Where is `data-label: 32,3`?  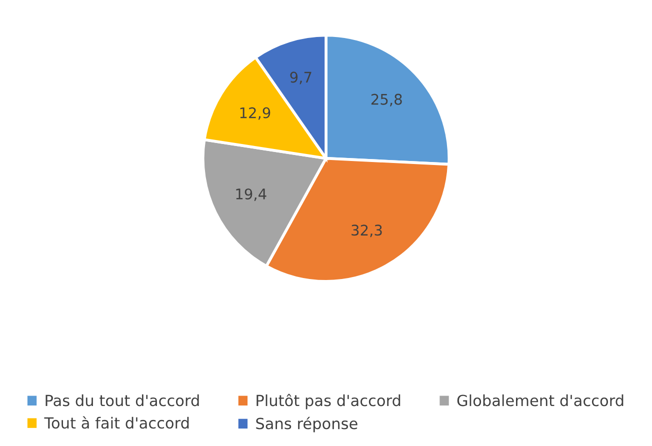 data-label: 32,3 is located at coordinates (367, 231).